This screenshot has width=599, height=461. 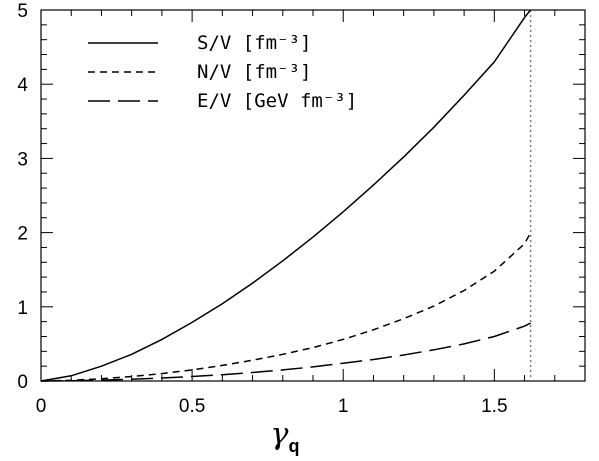 What do you see at coordinates (22, 234) in the screenshot?
I see `y-tick-label: 2` at bounding box center [22, 234].